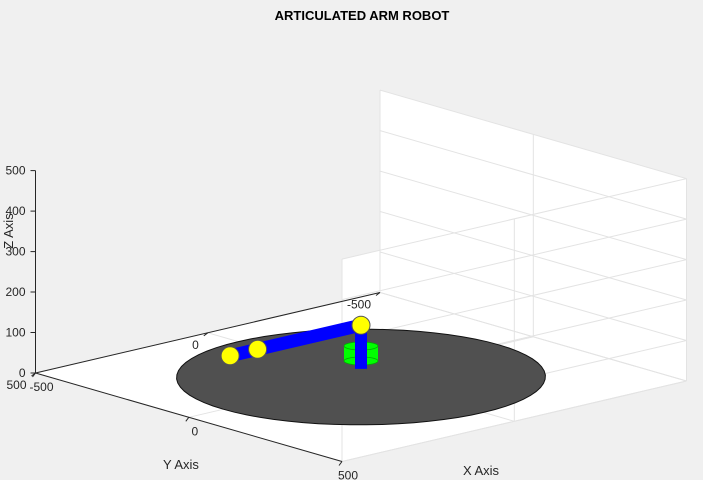 This screenshot has width=703, height=480. I want to click on z-tick-label: 200, so click(15, 292).